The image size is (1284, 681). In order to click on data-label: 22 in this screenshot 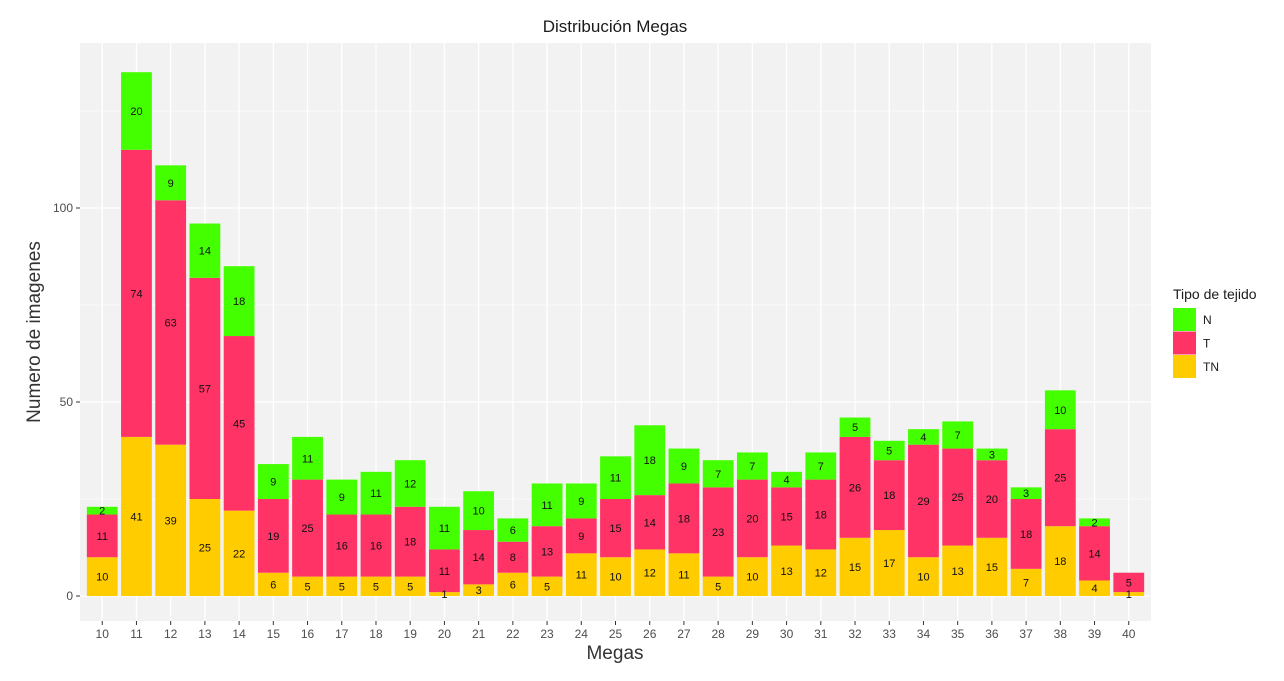, I will do `click(239, 554)`.